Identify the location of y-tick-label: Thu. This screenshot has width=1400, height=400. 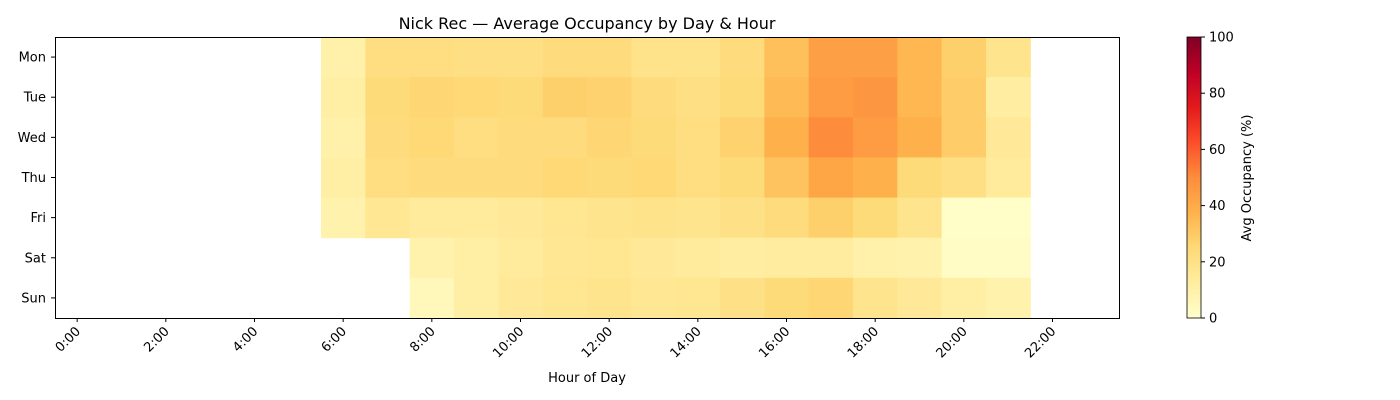
(33, 178).